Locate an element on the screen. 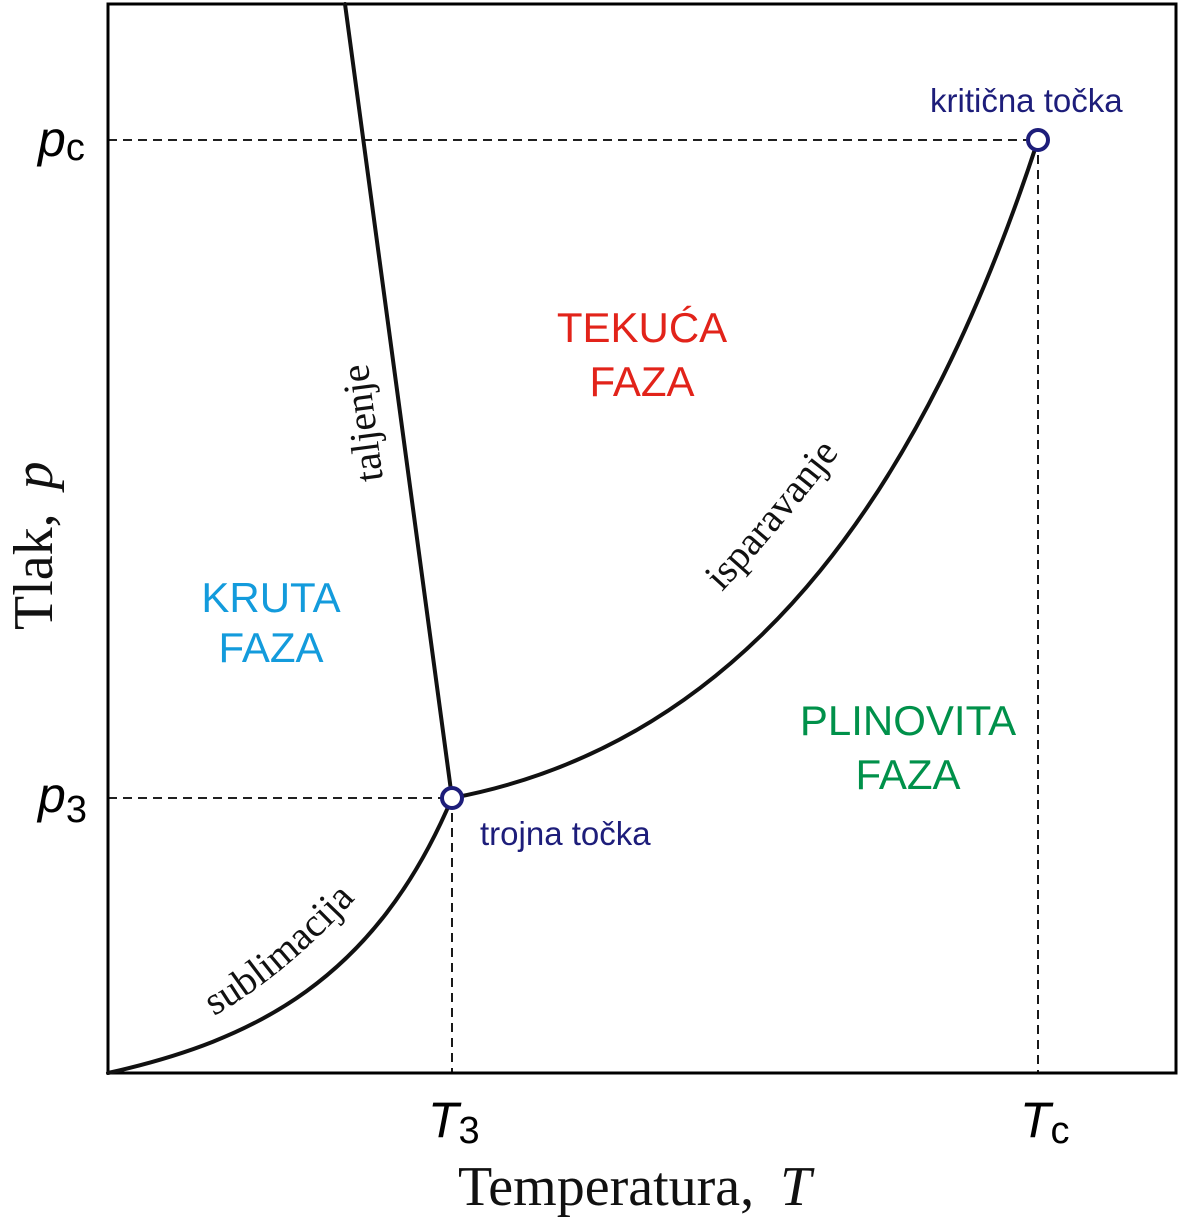 The width and height of the screenshot is (1178, 1219). p3-tick-label: p3 is located at coordinates (61, 799).